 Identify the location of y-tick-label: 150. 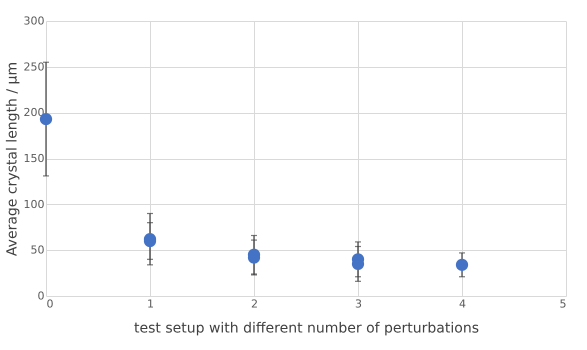
(34, 158).